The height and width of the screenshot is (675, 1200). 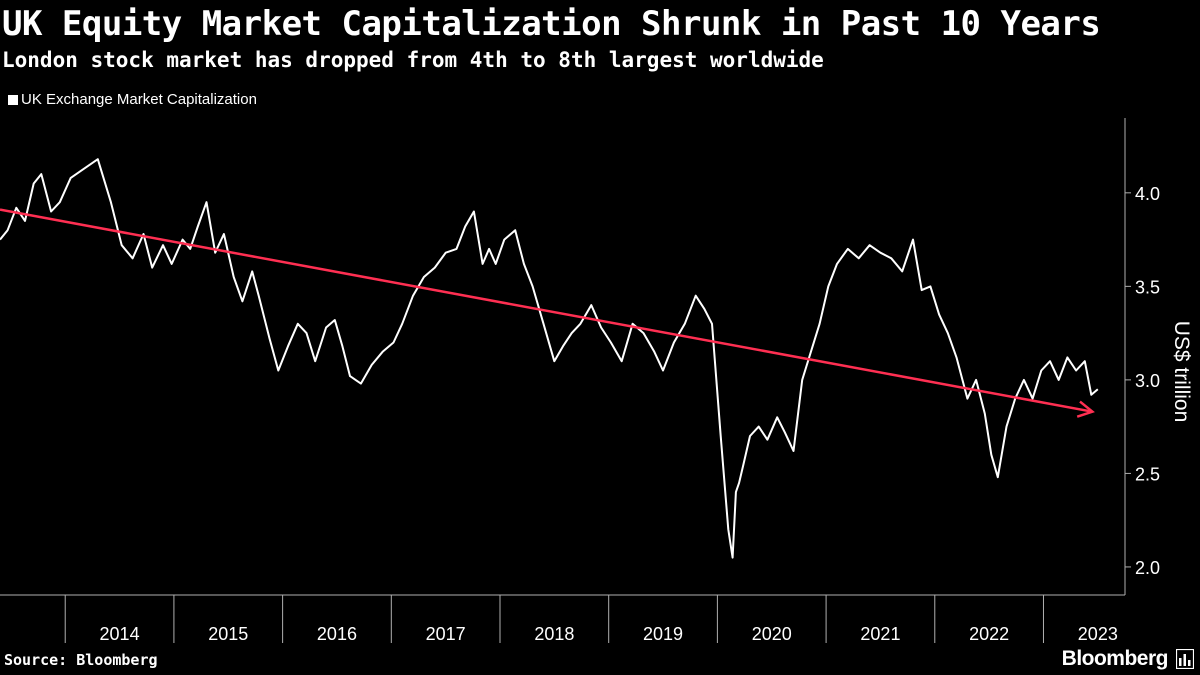 What do you see at coordinates (1147, 381) in the screenshot?
I see `y-tick-label: 3.0` at bounding box center [1147, 381].